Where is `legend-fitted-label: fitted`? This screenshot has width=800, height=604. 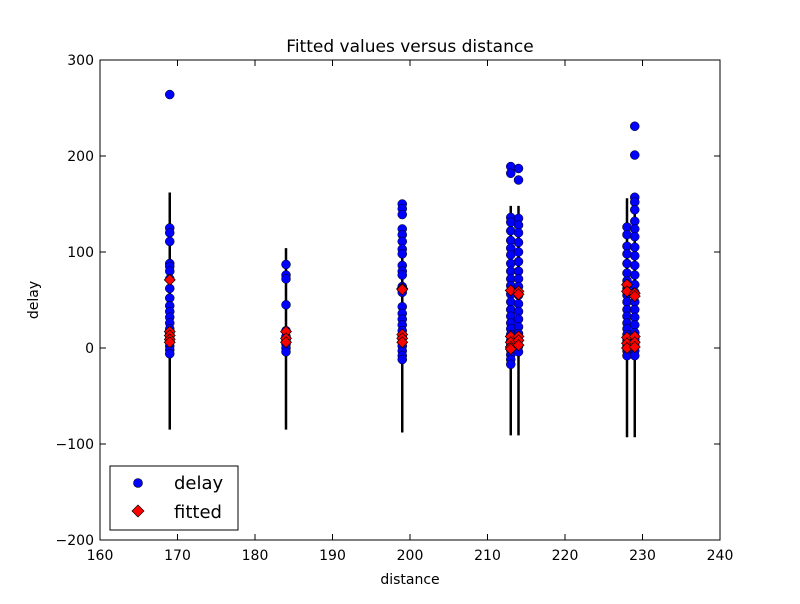 legend-fitted-label: fitted is located at coordinates (198, 512).